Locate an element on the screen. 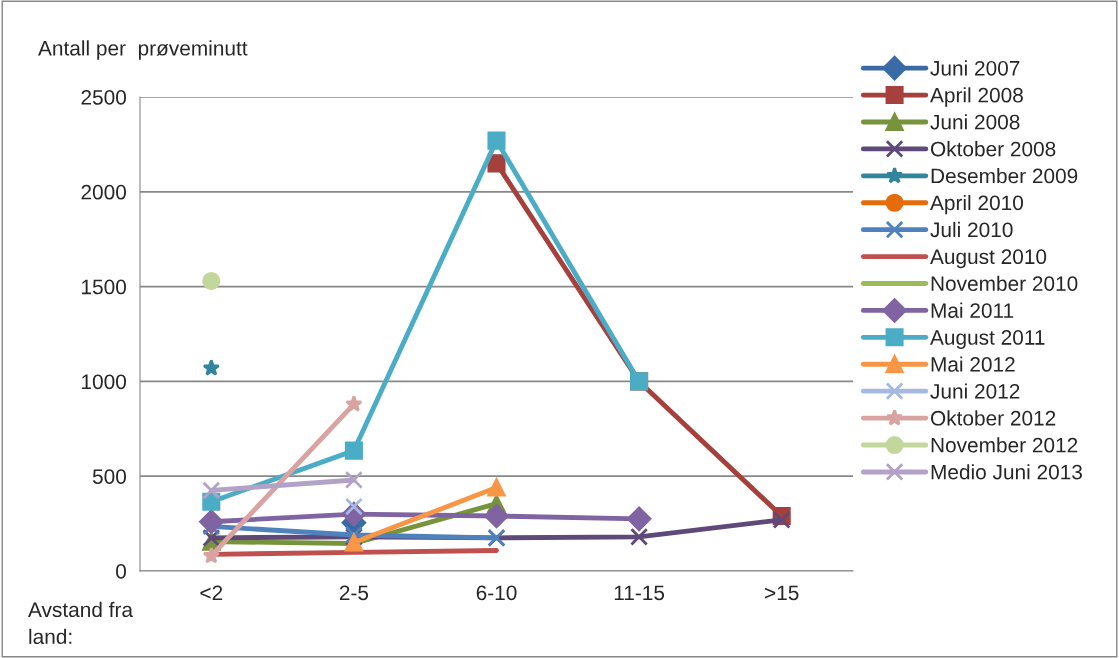  y-tick-label: 0 is located at coordinates (121, 571).